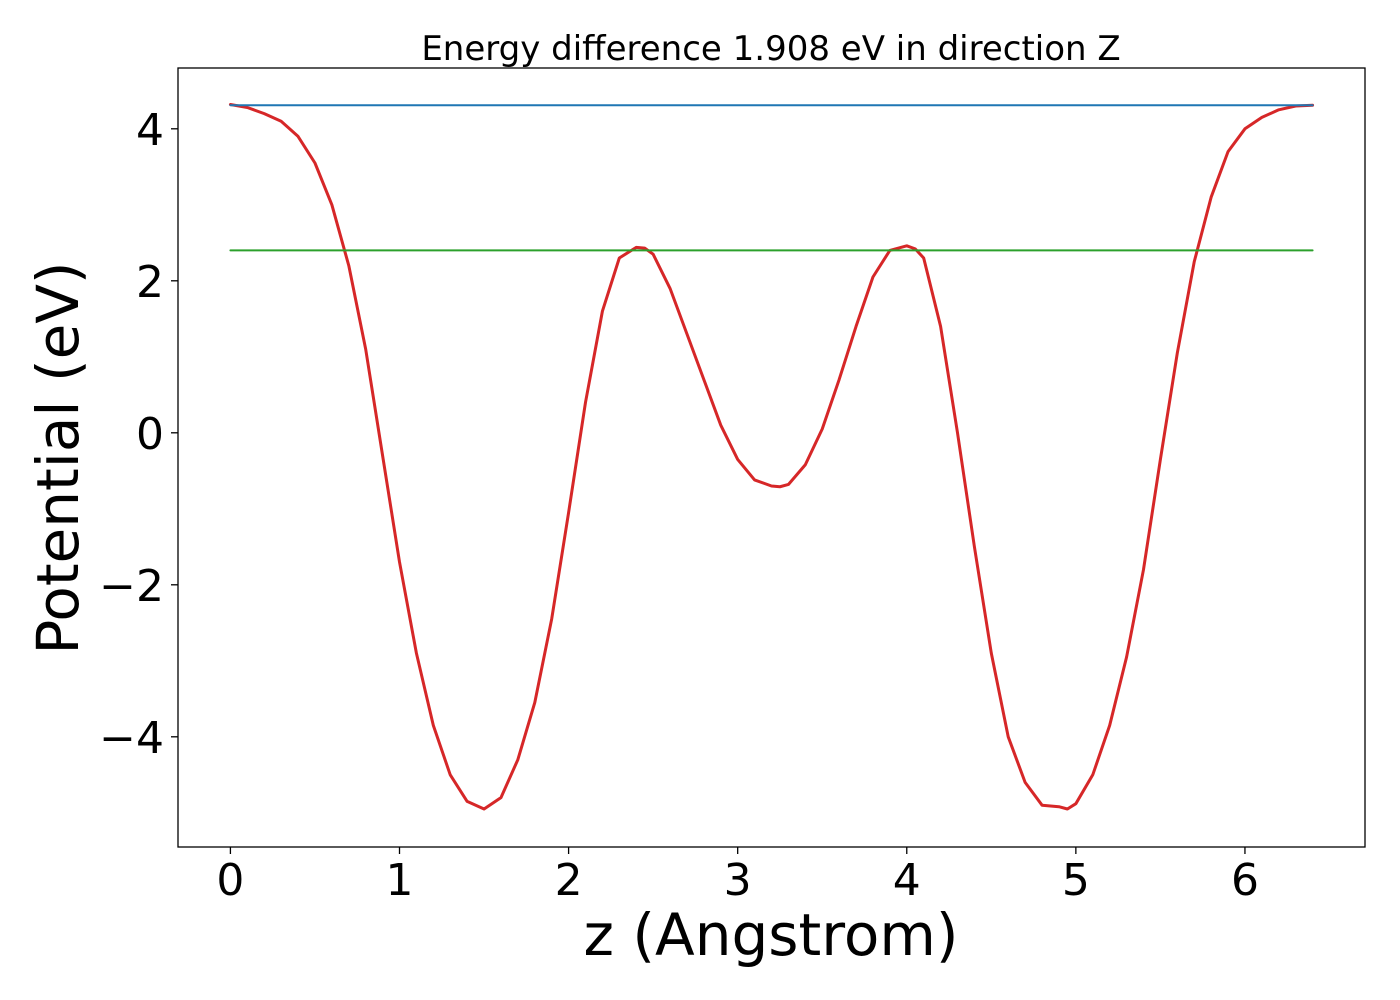  I want to click on x-tick-label: 3, so click(738, 880).